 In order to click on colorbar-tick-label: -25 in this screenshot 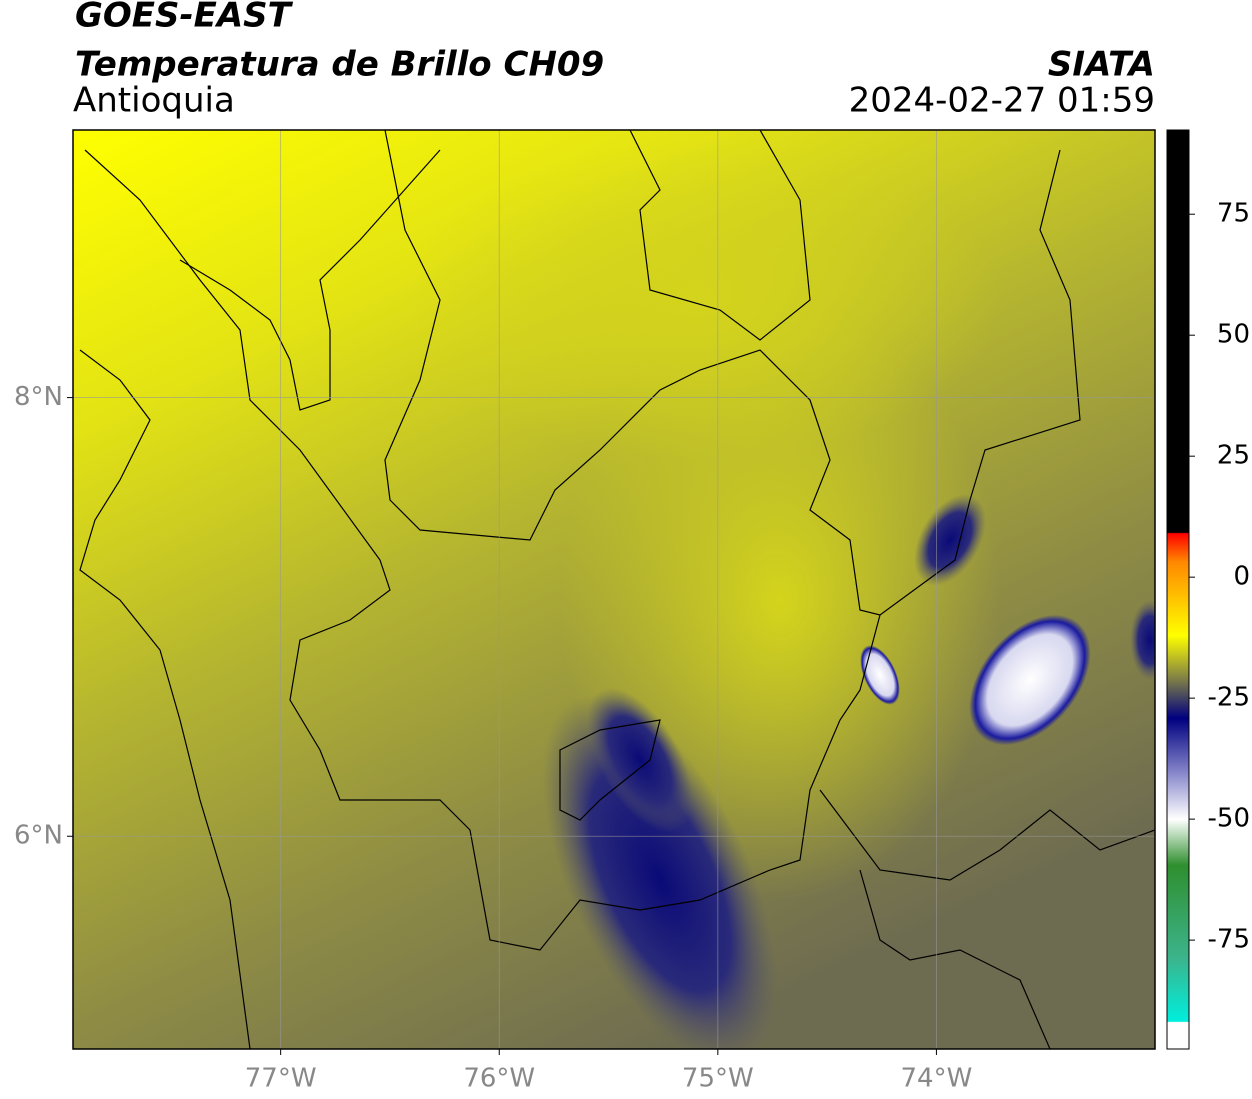, I will do `click(1229, 698)`.